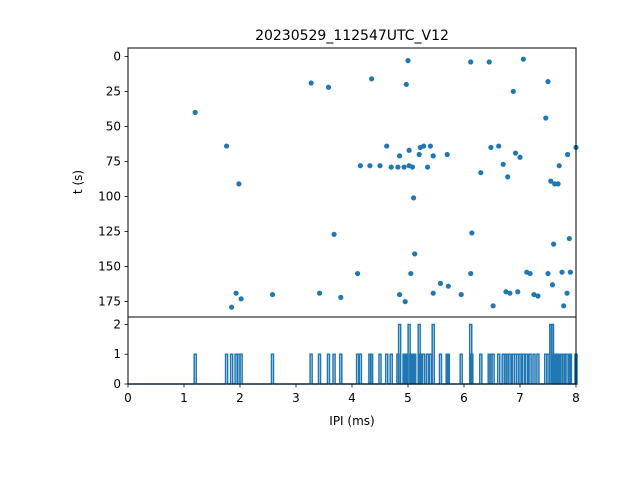  I want to click on chart-title: 20230529_112547UTC_V12, so click(352, 36).